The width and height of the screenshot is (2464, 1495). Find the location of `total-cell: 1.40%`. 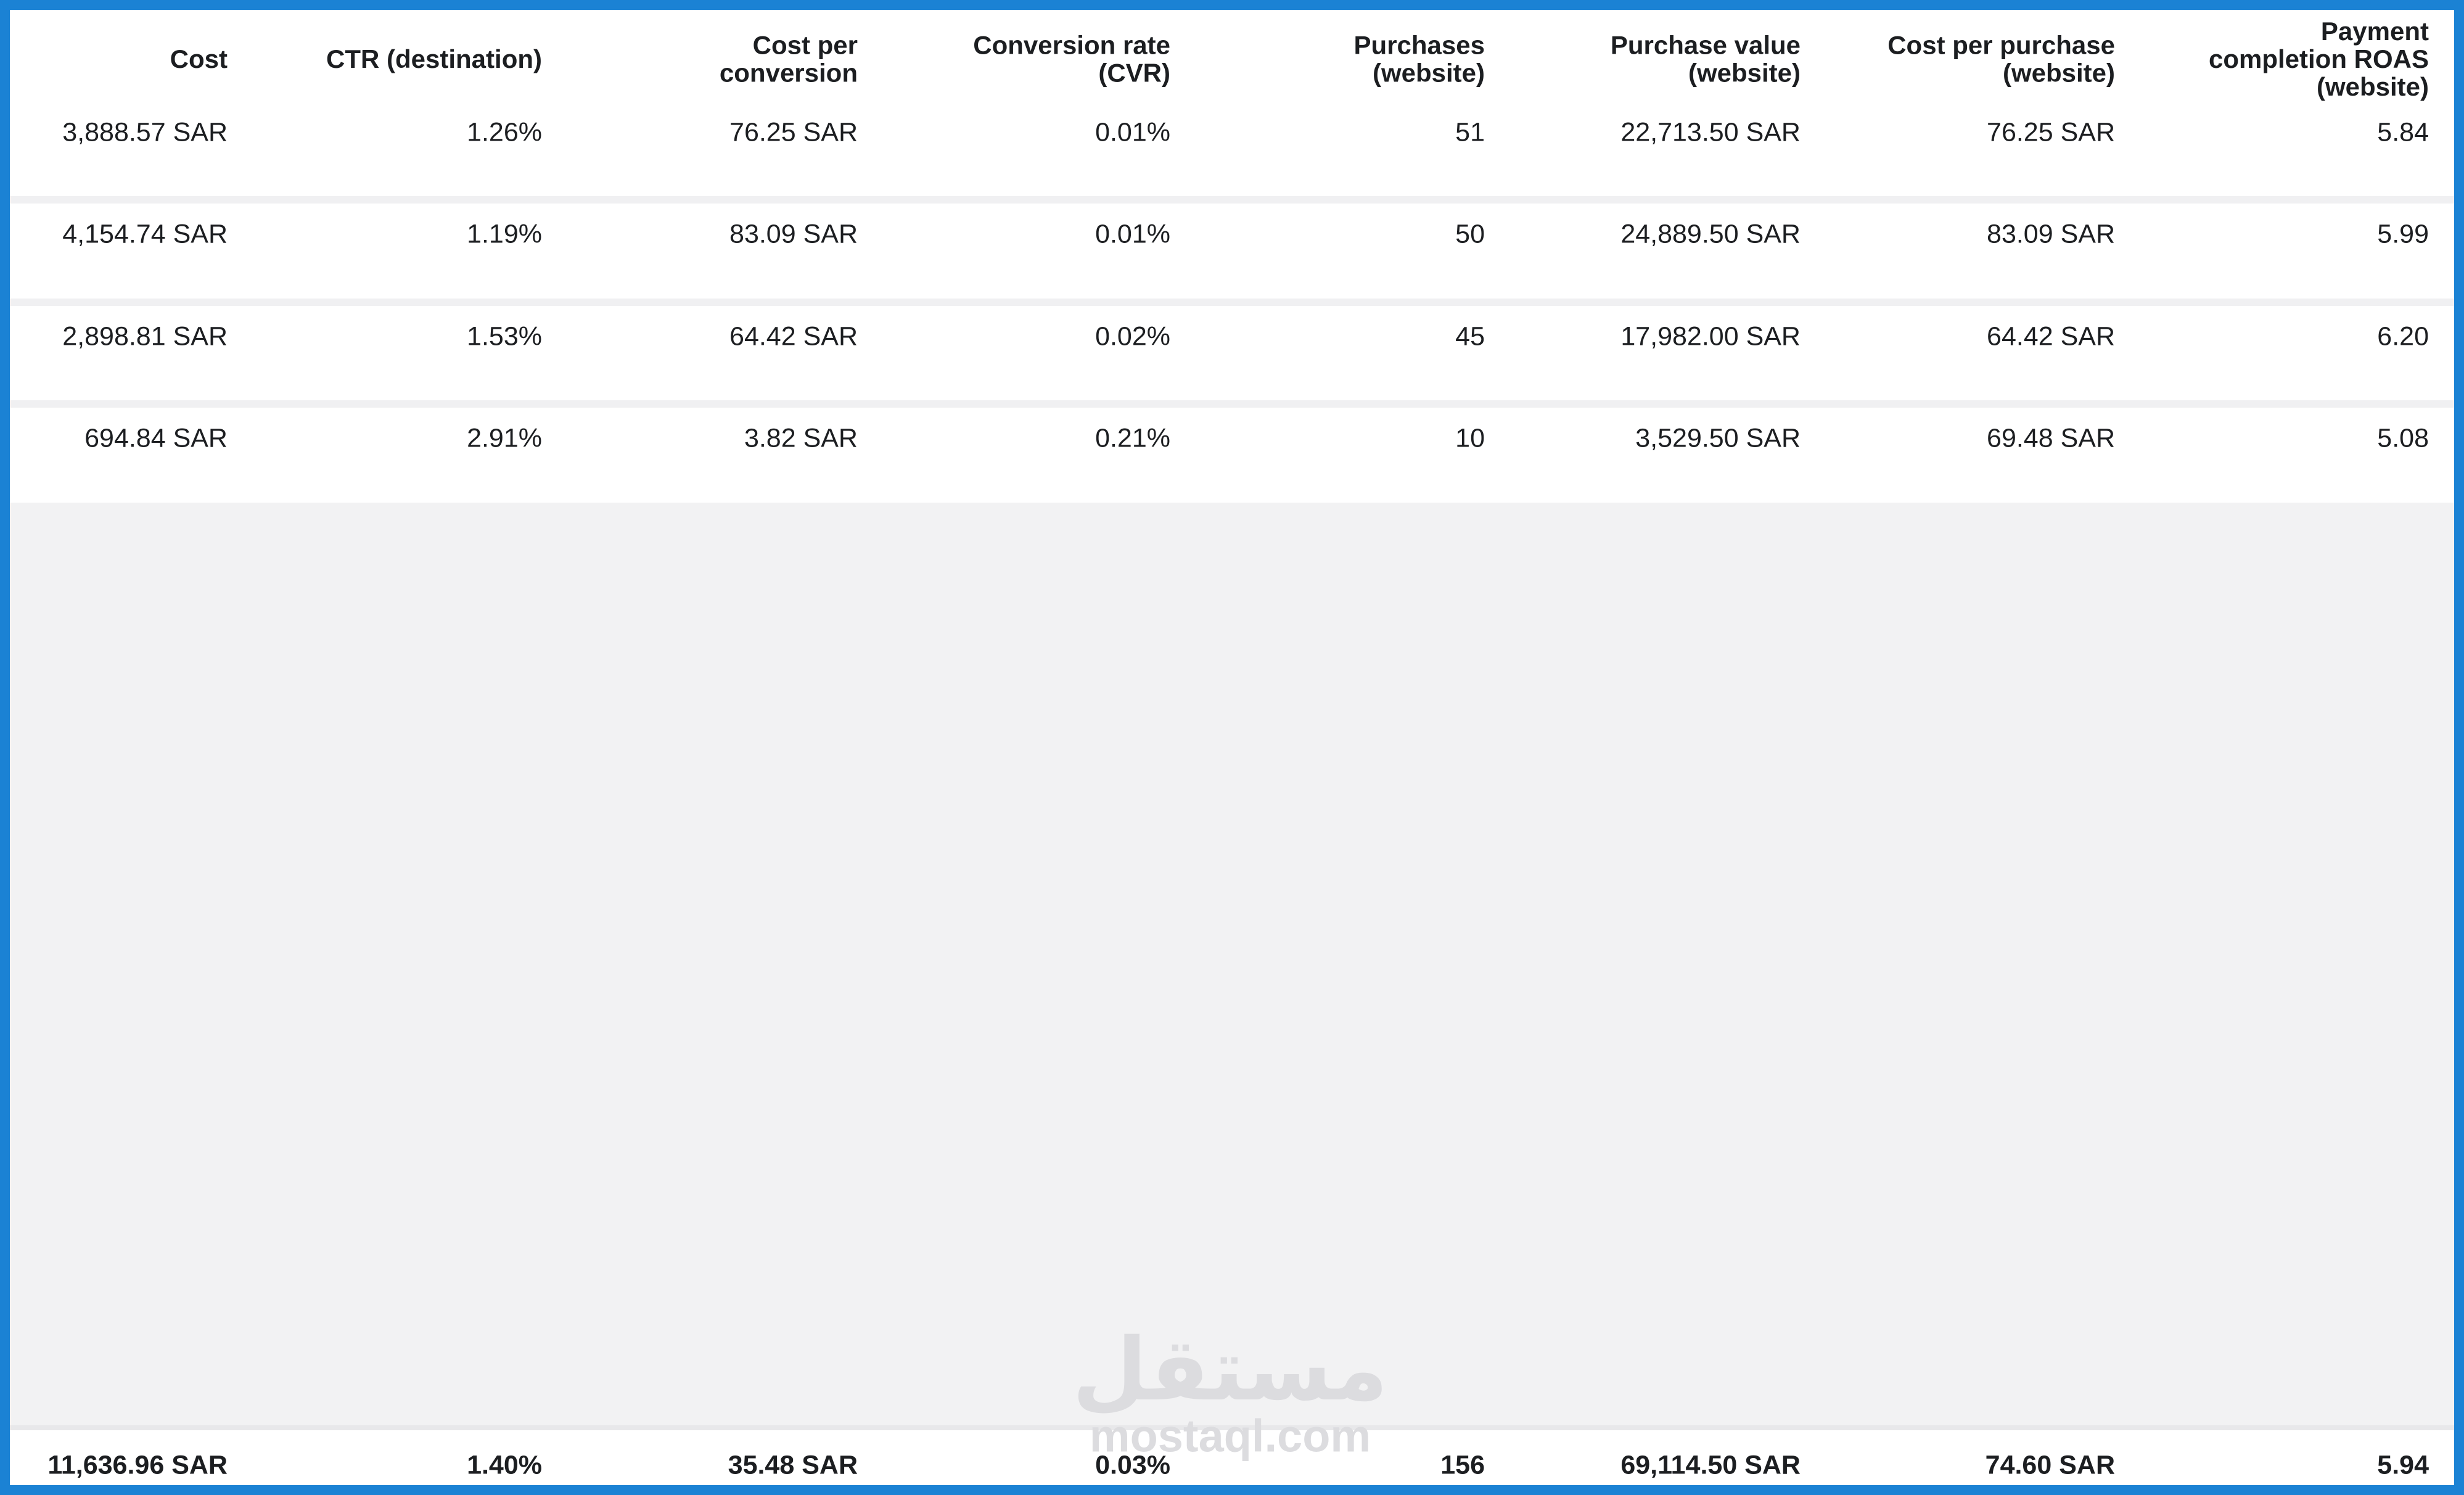

total-cell: 1.40% is located at coordinates (504, 1465).